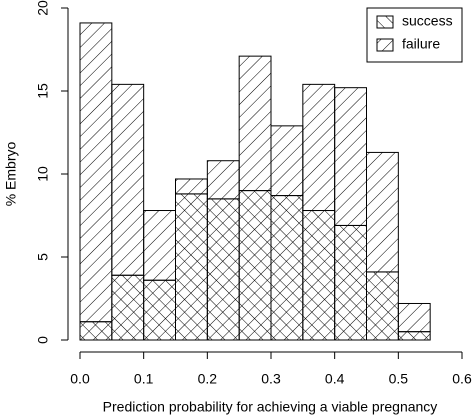 The width and height of the screenshot is (475, 418). What do you see at coordinates (43, 91) in the screenshot?
I see `y-tick-label: 15` at bounding box center [43, 91].